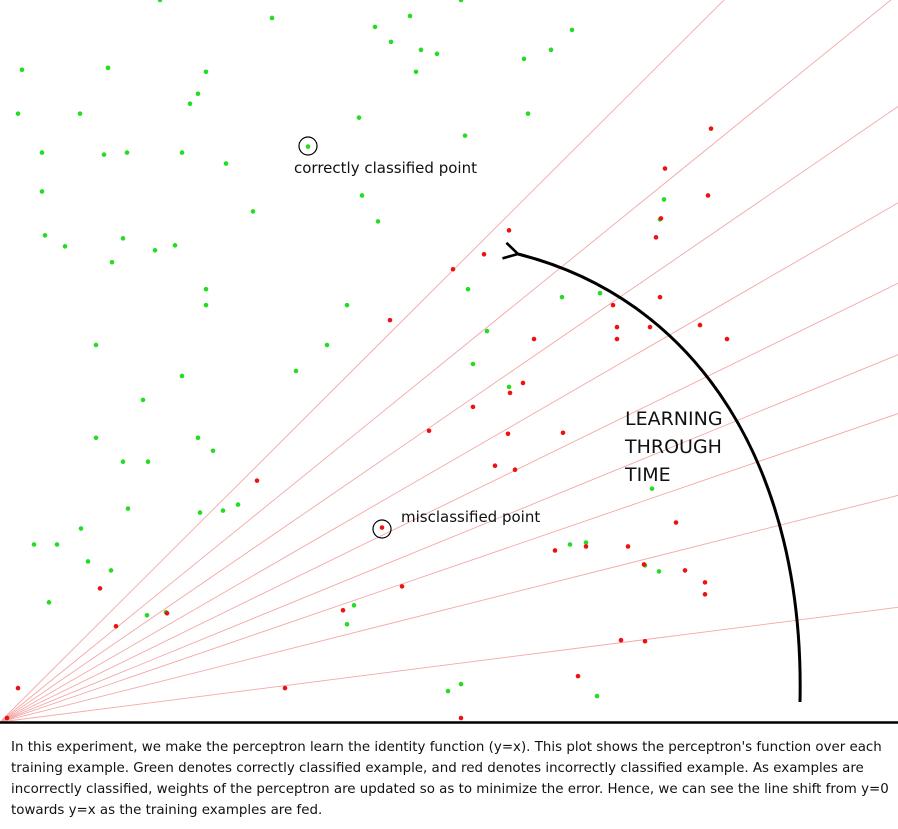 The image size is (898, 829). Describe the element at coordinates (673, 447) in the screenshot. I see `learning-text-line-2: THROUGH` at that location.